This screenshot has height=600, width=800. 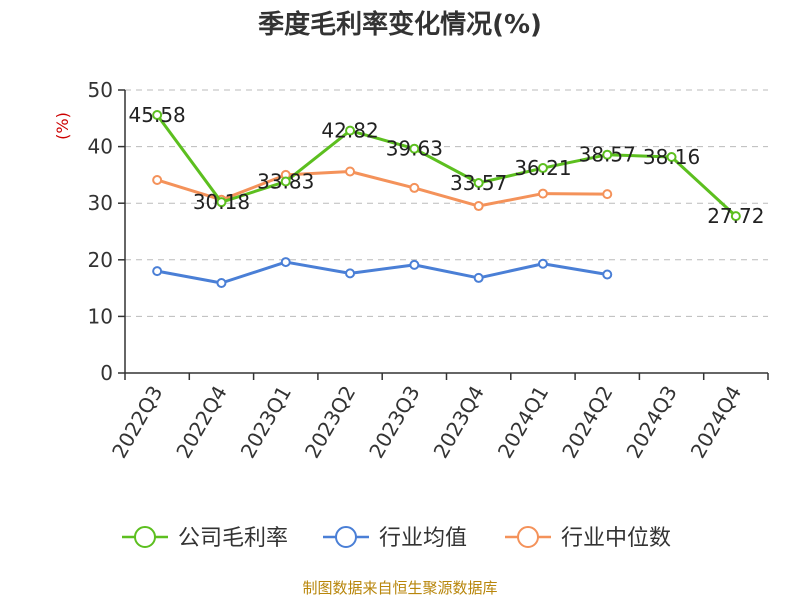 What do you see at coordinates (400, 588) in the screenshot?
I see `source-note: 制图数据来自恒生聚源数据库` at bounding box center [400, 588].